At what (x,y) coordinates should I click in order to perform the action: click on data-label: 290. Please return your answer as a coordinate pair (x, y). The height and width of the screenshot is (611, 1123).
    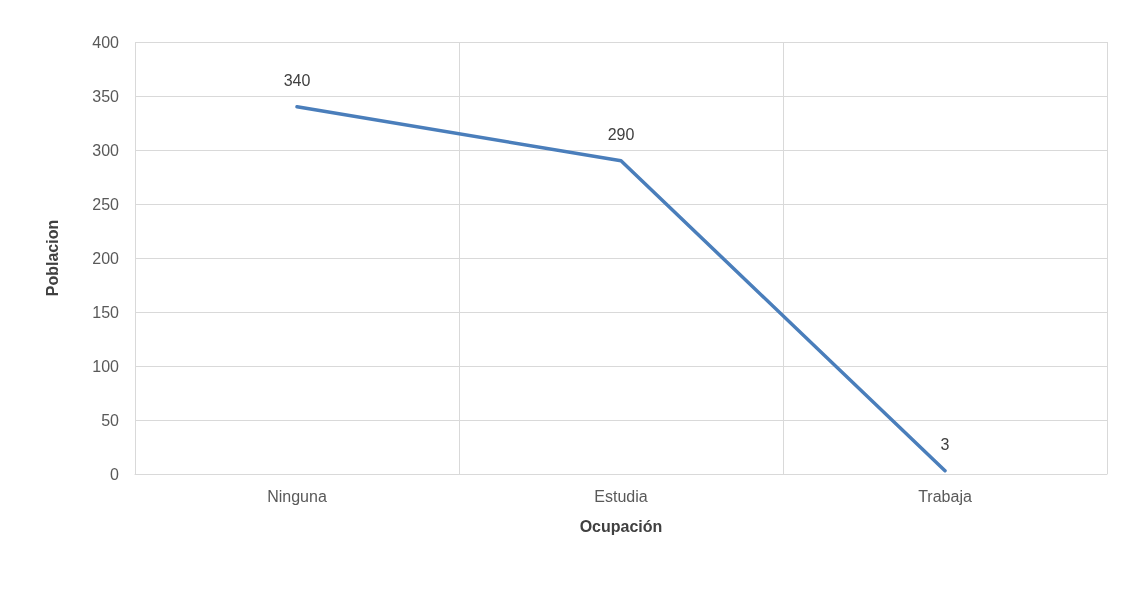
    Looking at the image, I should click on (621, 135).